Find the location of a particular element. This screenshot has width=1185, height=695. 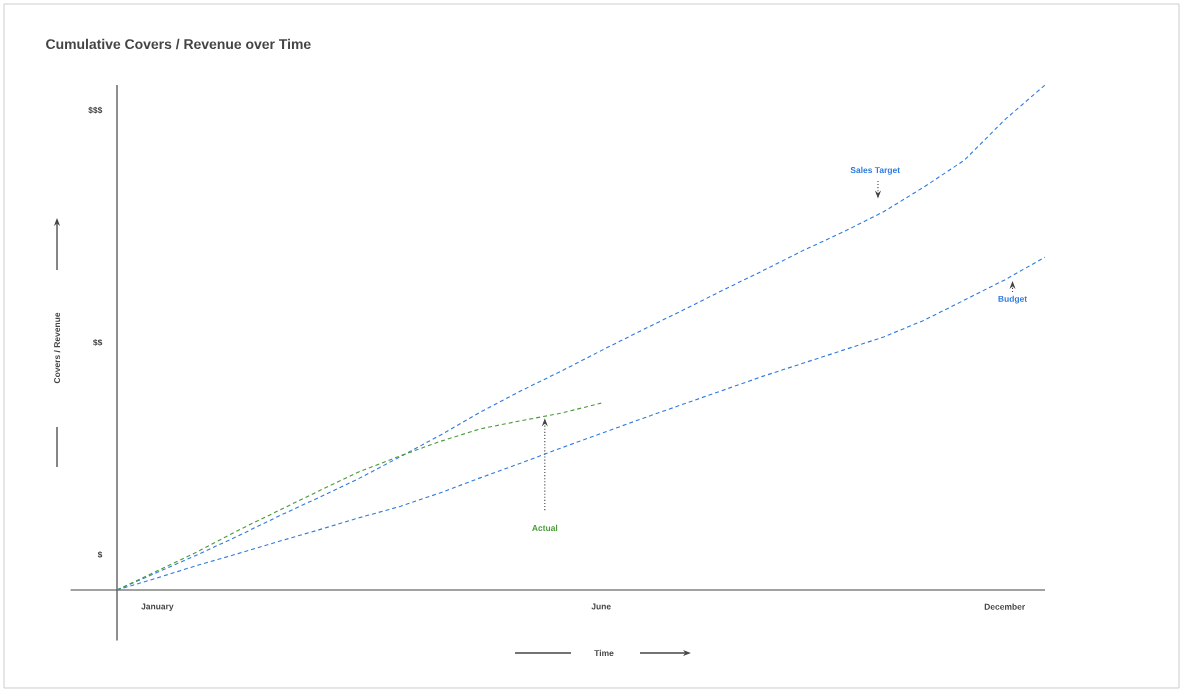

x-tick-label: December is located at coordinates (1005, 606).